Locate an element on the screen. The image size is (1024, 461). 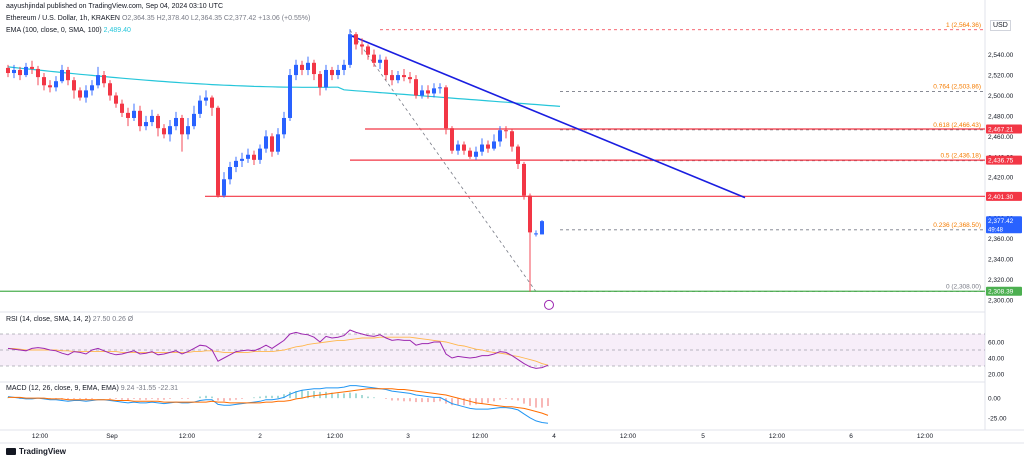
fib-diagonal-line is located at coordinates (443, 160).